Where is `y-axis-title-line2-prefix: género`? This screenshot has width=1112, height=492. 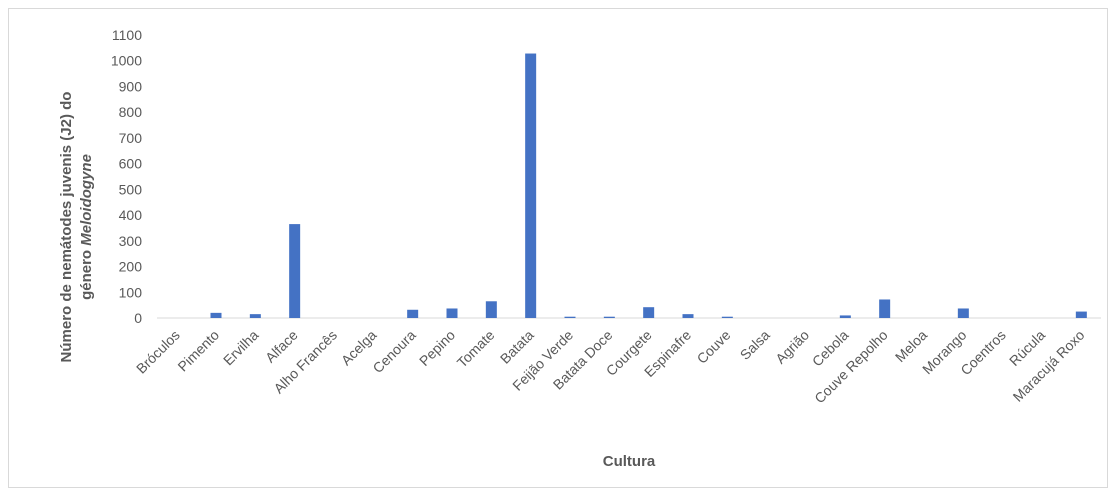
y-axis-title-line2-prefix: género is located at coordinates (86, 273).